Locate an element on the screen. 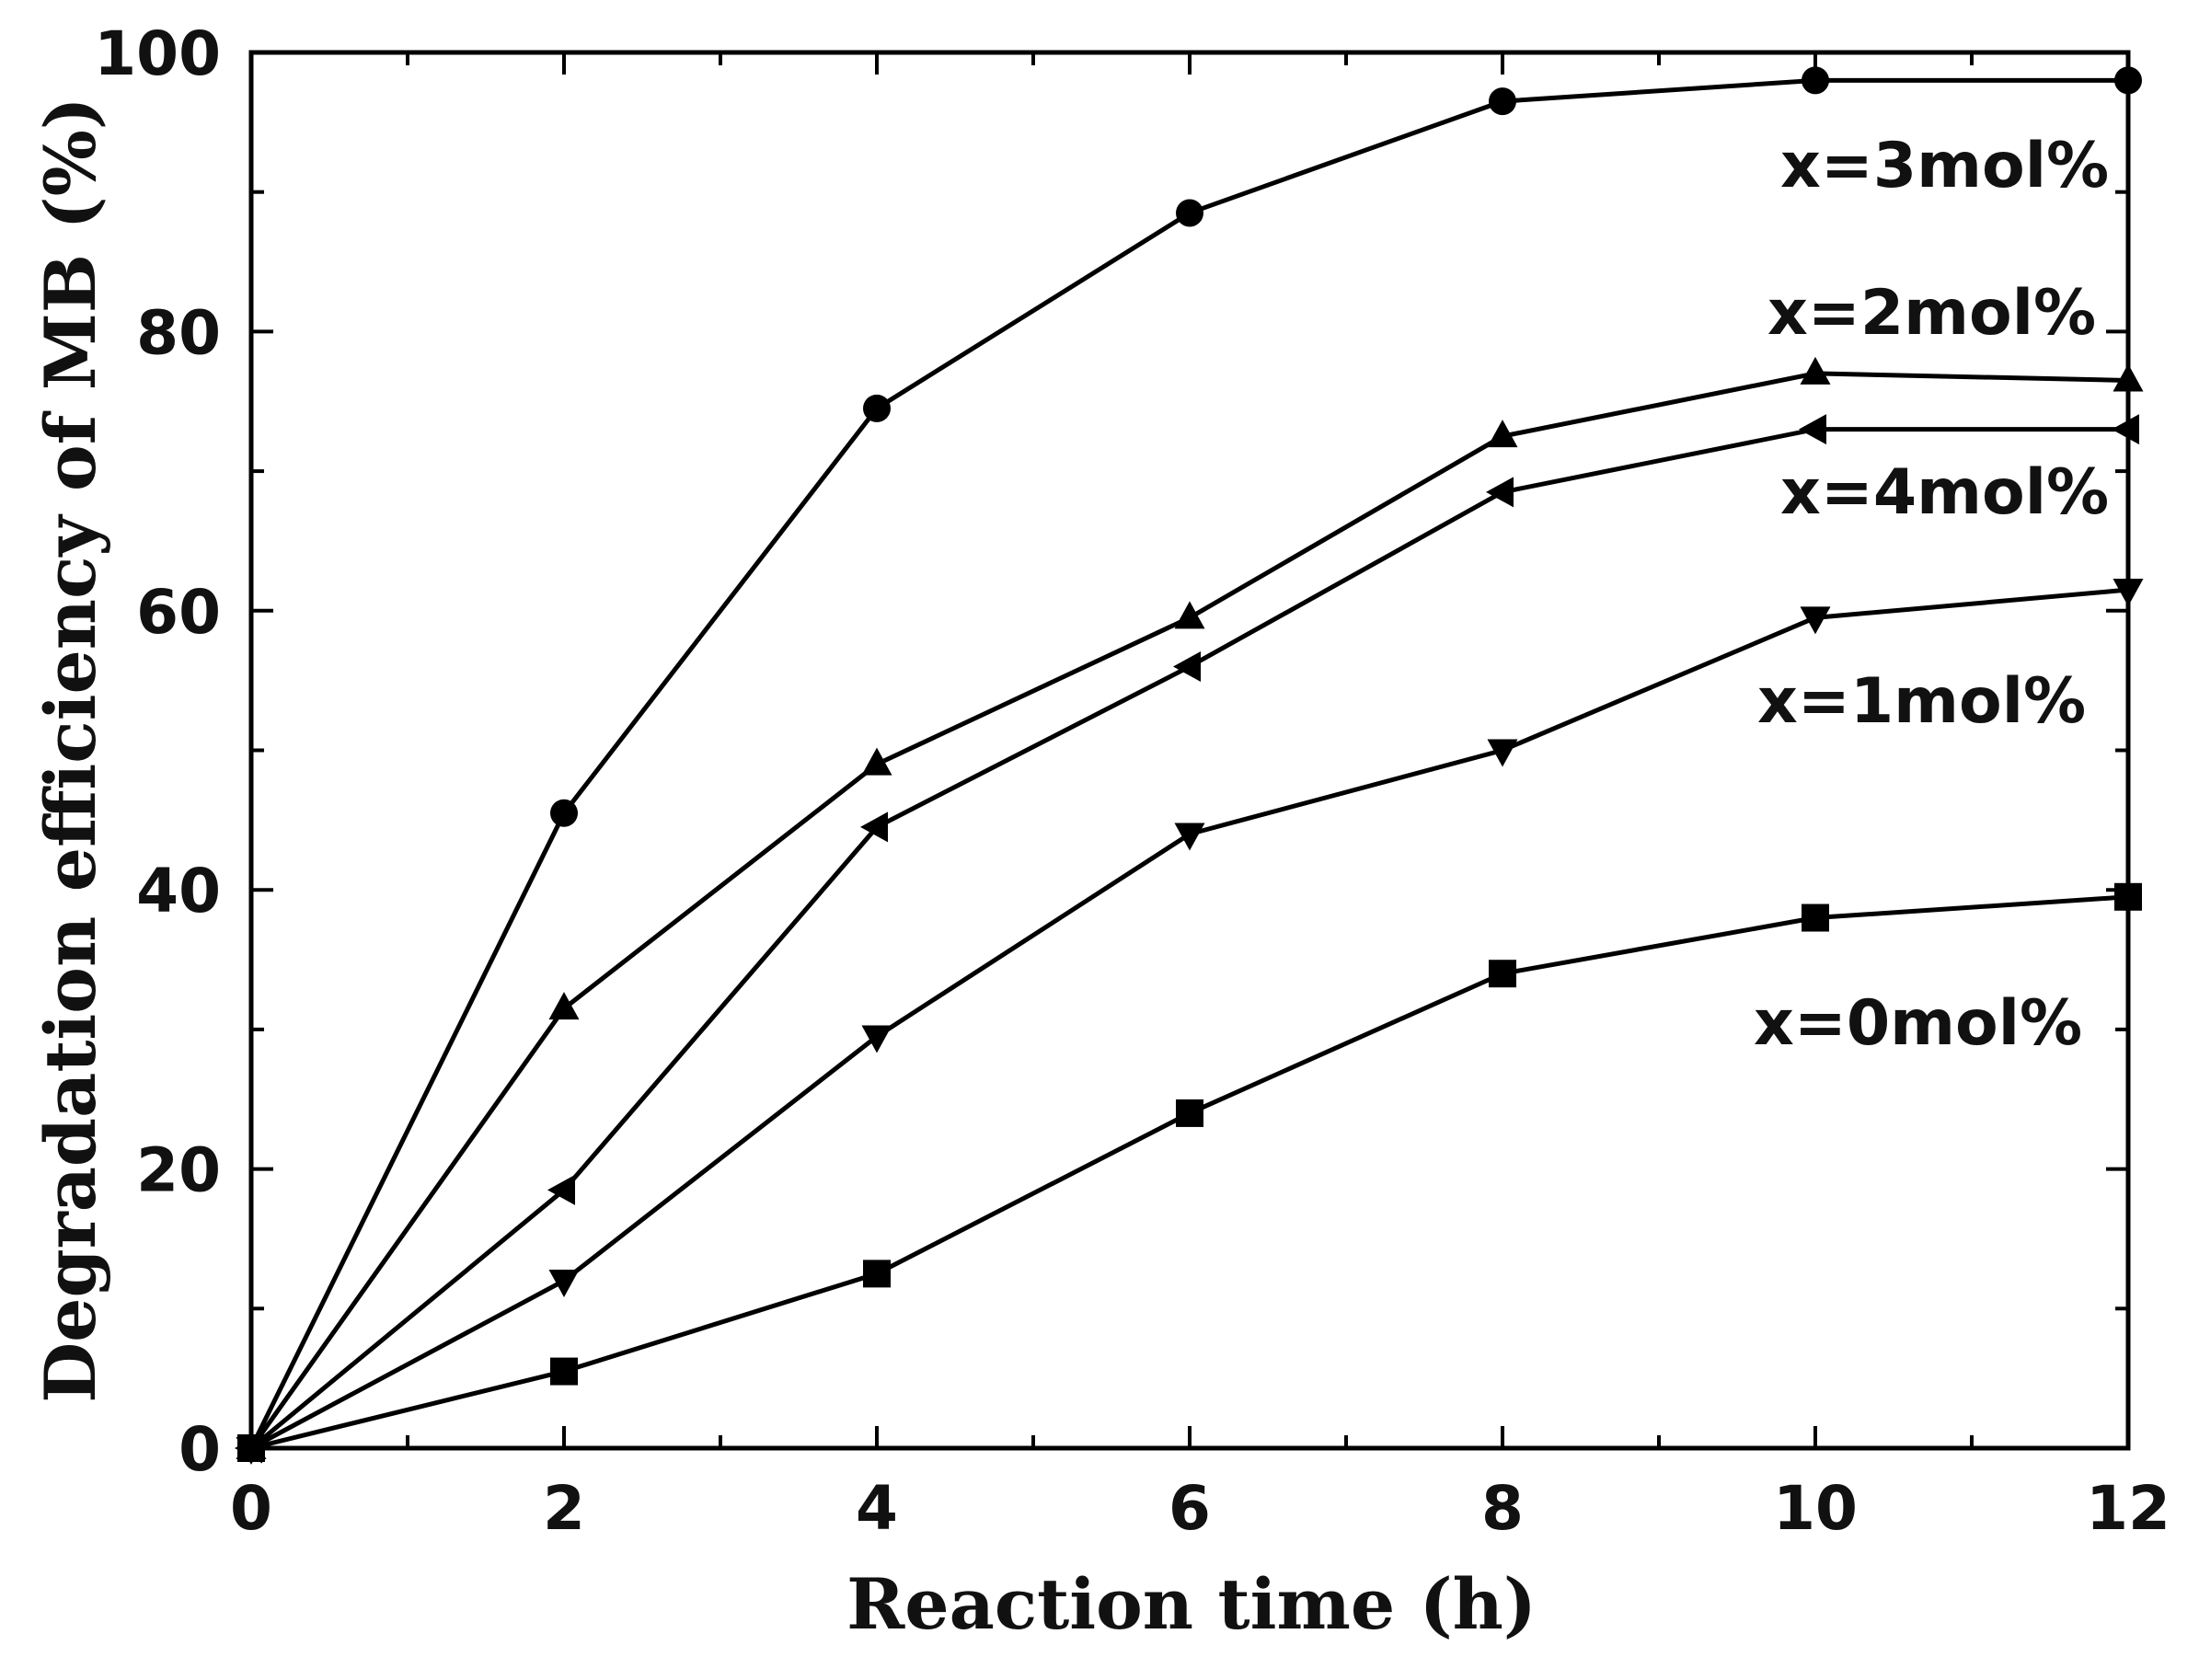  x-tick-label: 6 is located at coordinates (1190, 1508).